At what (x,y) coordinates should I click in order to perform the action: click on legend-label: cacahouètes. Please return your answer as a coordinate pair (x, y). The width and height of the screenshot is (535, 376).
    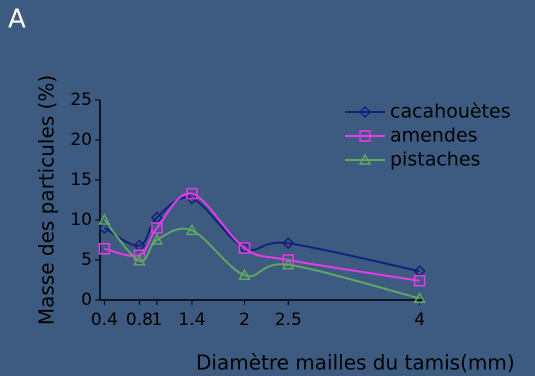
    Looking at the image, I should click on (450, 112).